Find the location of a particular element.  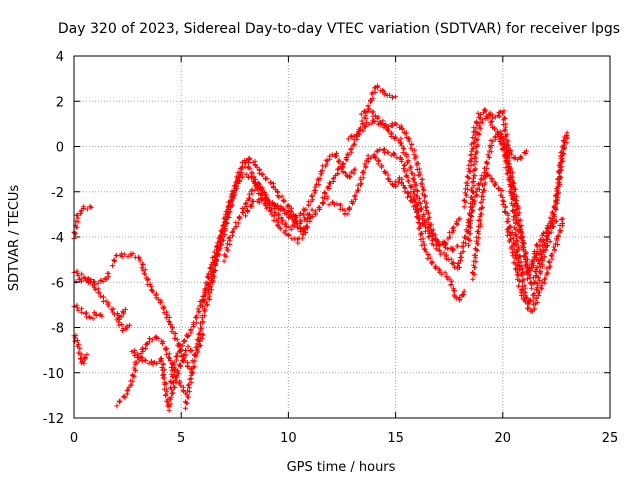

y-tick-label: -4 is located at coordinates (57, 238).